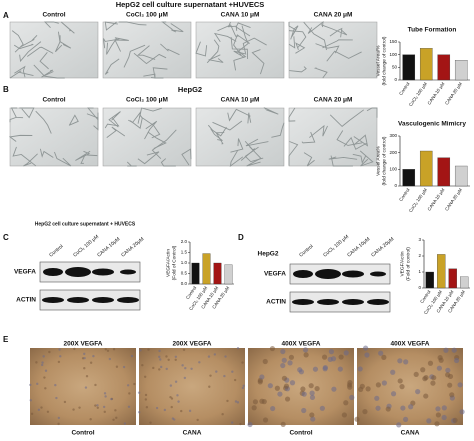  I want to click on y-axis-label: Vessel Area%, so click(378, 160).